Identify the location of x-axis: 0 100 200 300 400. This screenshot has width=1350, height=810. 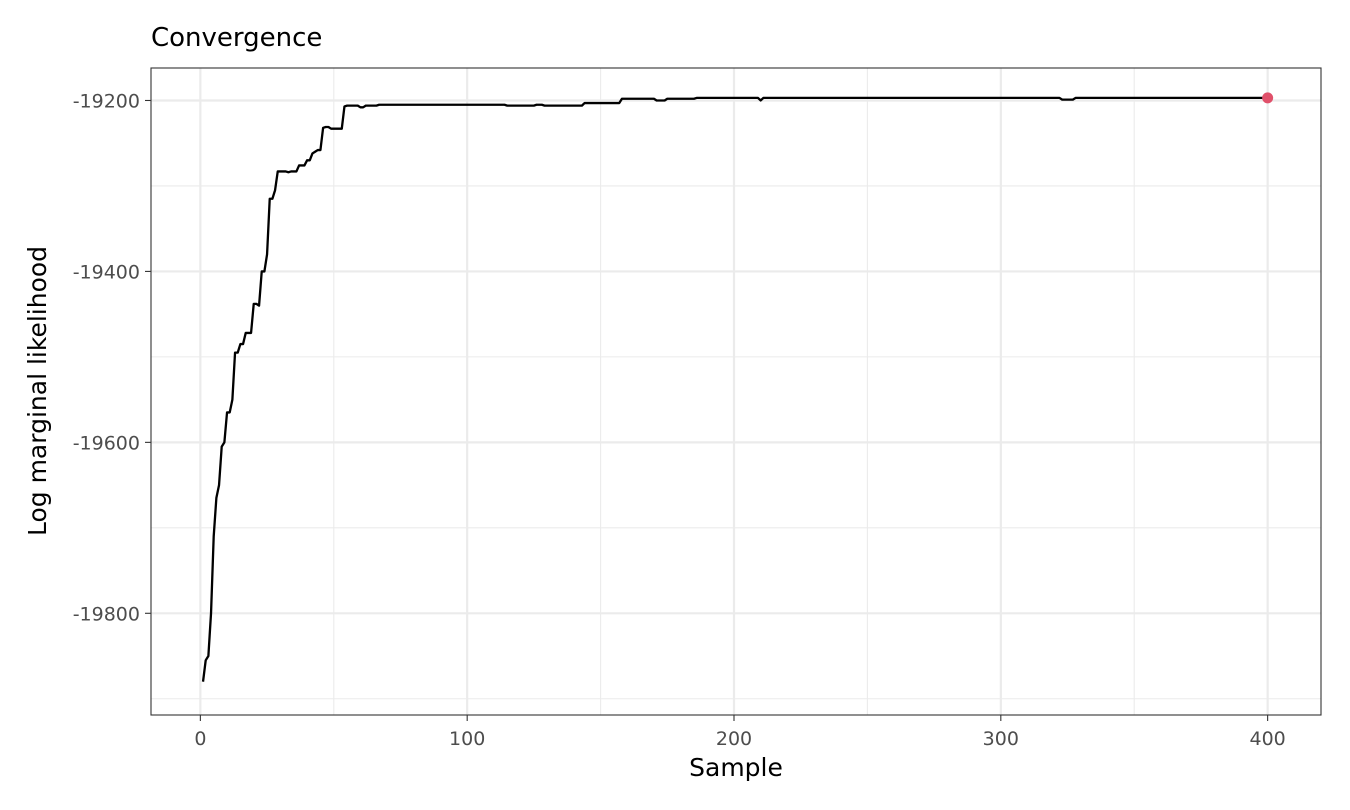
(740, 732).